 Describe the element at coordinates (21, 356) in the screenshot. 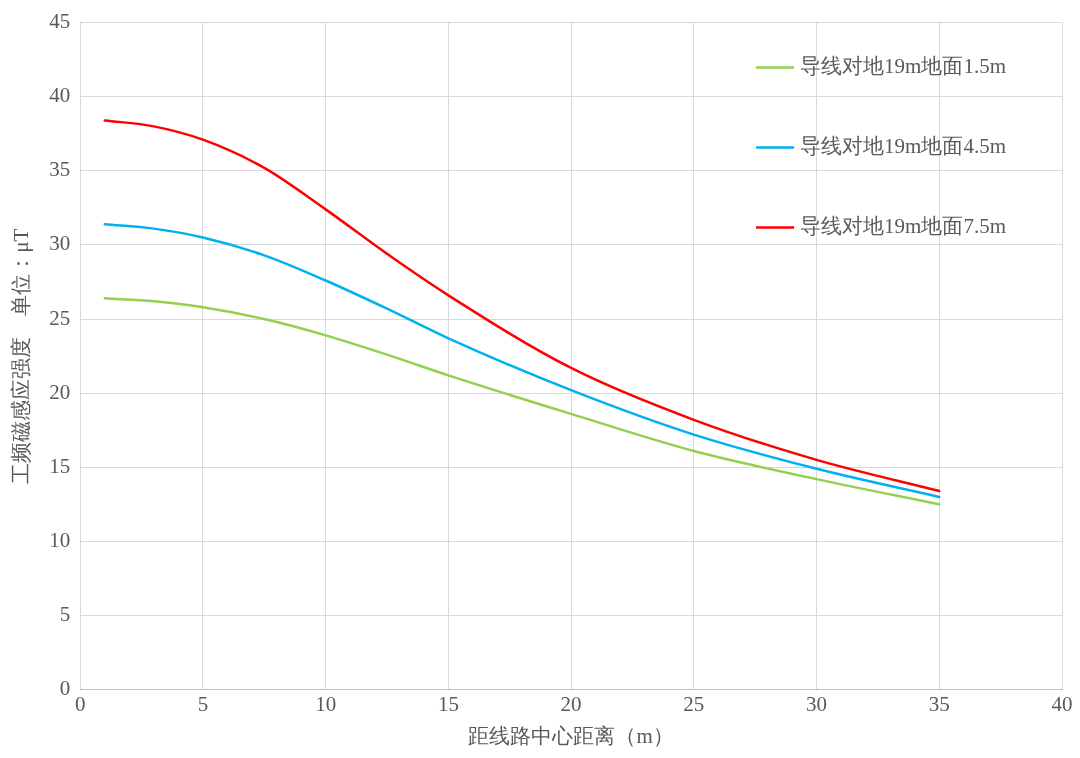

I see `y-axis-title: 工频磁感应强度 单位：μT` at that location.